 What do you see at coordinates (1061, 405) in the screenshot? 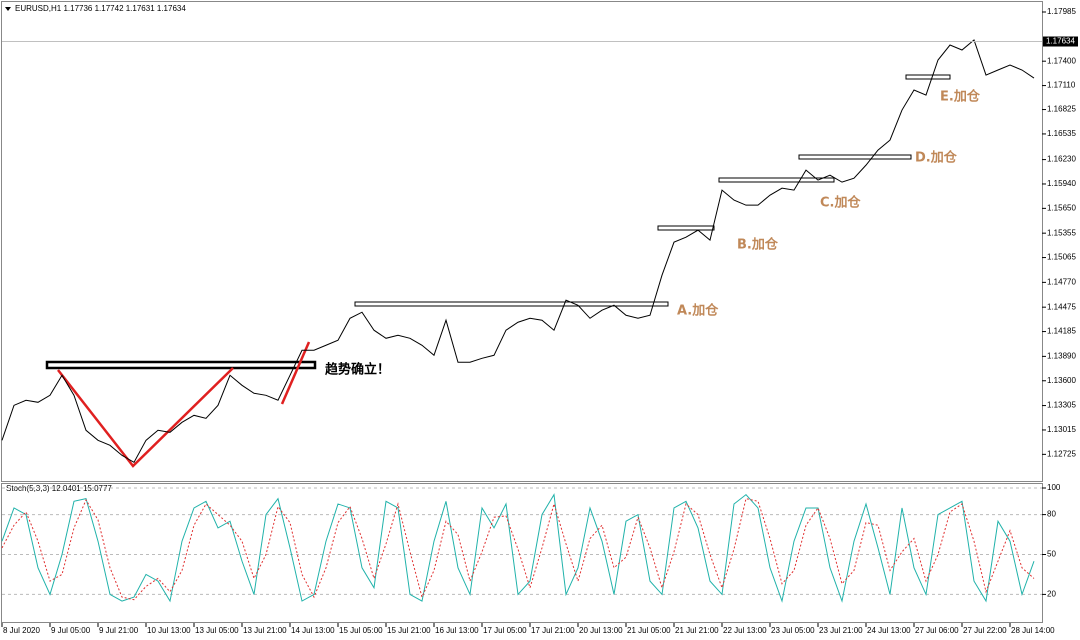
I see `y-tick-label: 1.13305` at bounding box center [1061, 405].